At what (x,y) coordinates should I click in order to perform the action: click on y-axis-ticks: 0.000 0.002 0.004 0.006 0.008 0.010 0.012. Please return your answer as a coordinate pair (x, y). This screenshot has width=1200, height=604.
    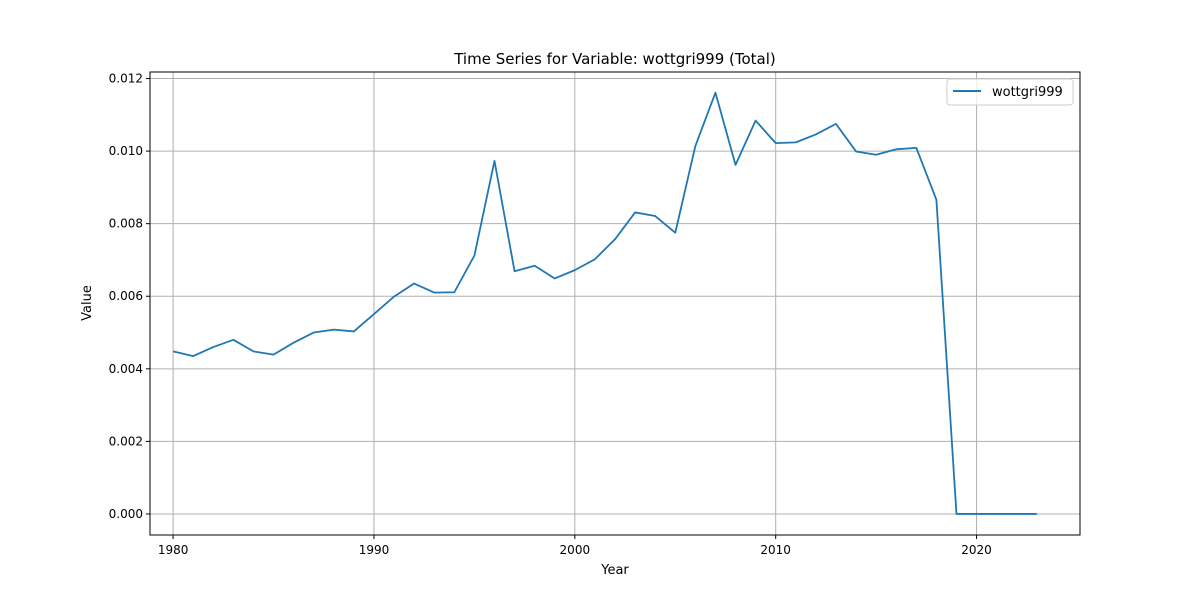
    Looking at the image, I should click on (129, 296).